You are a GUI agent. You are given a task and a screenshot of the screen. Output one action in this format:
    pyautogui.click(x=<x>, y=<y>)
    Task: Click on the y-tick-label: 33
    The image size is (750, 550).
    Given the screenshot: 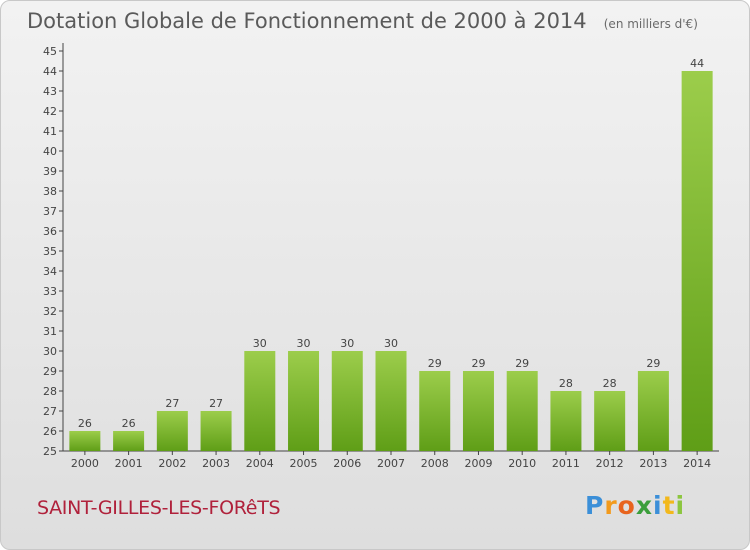 What is the action you would take?
    pyautogui.click(x=50, y=291)
    